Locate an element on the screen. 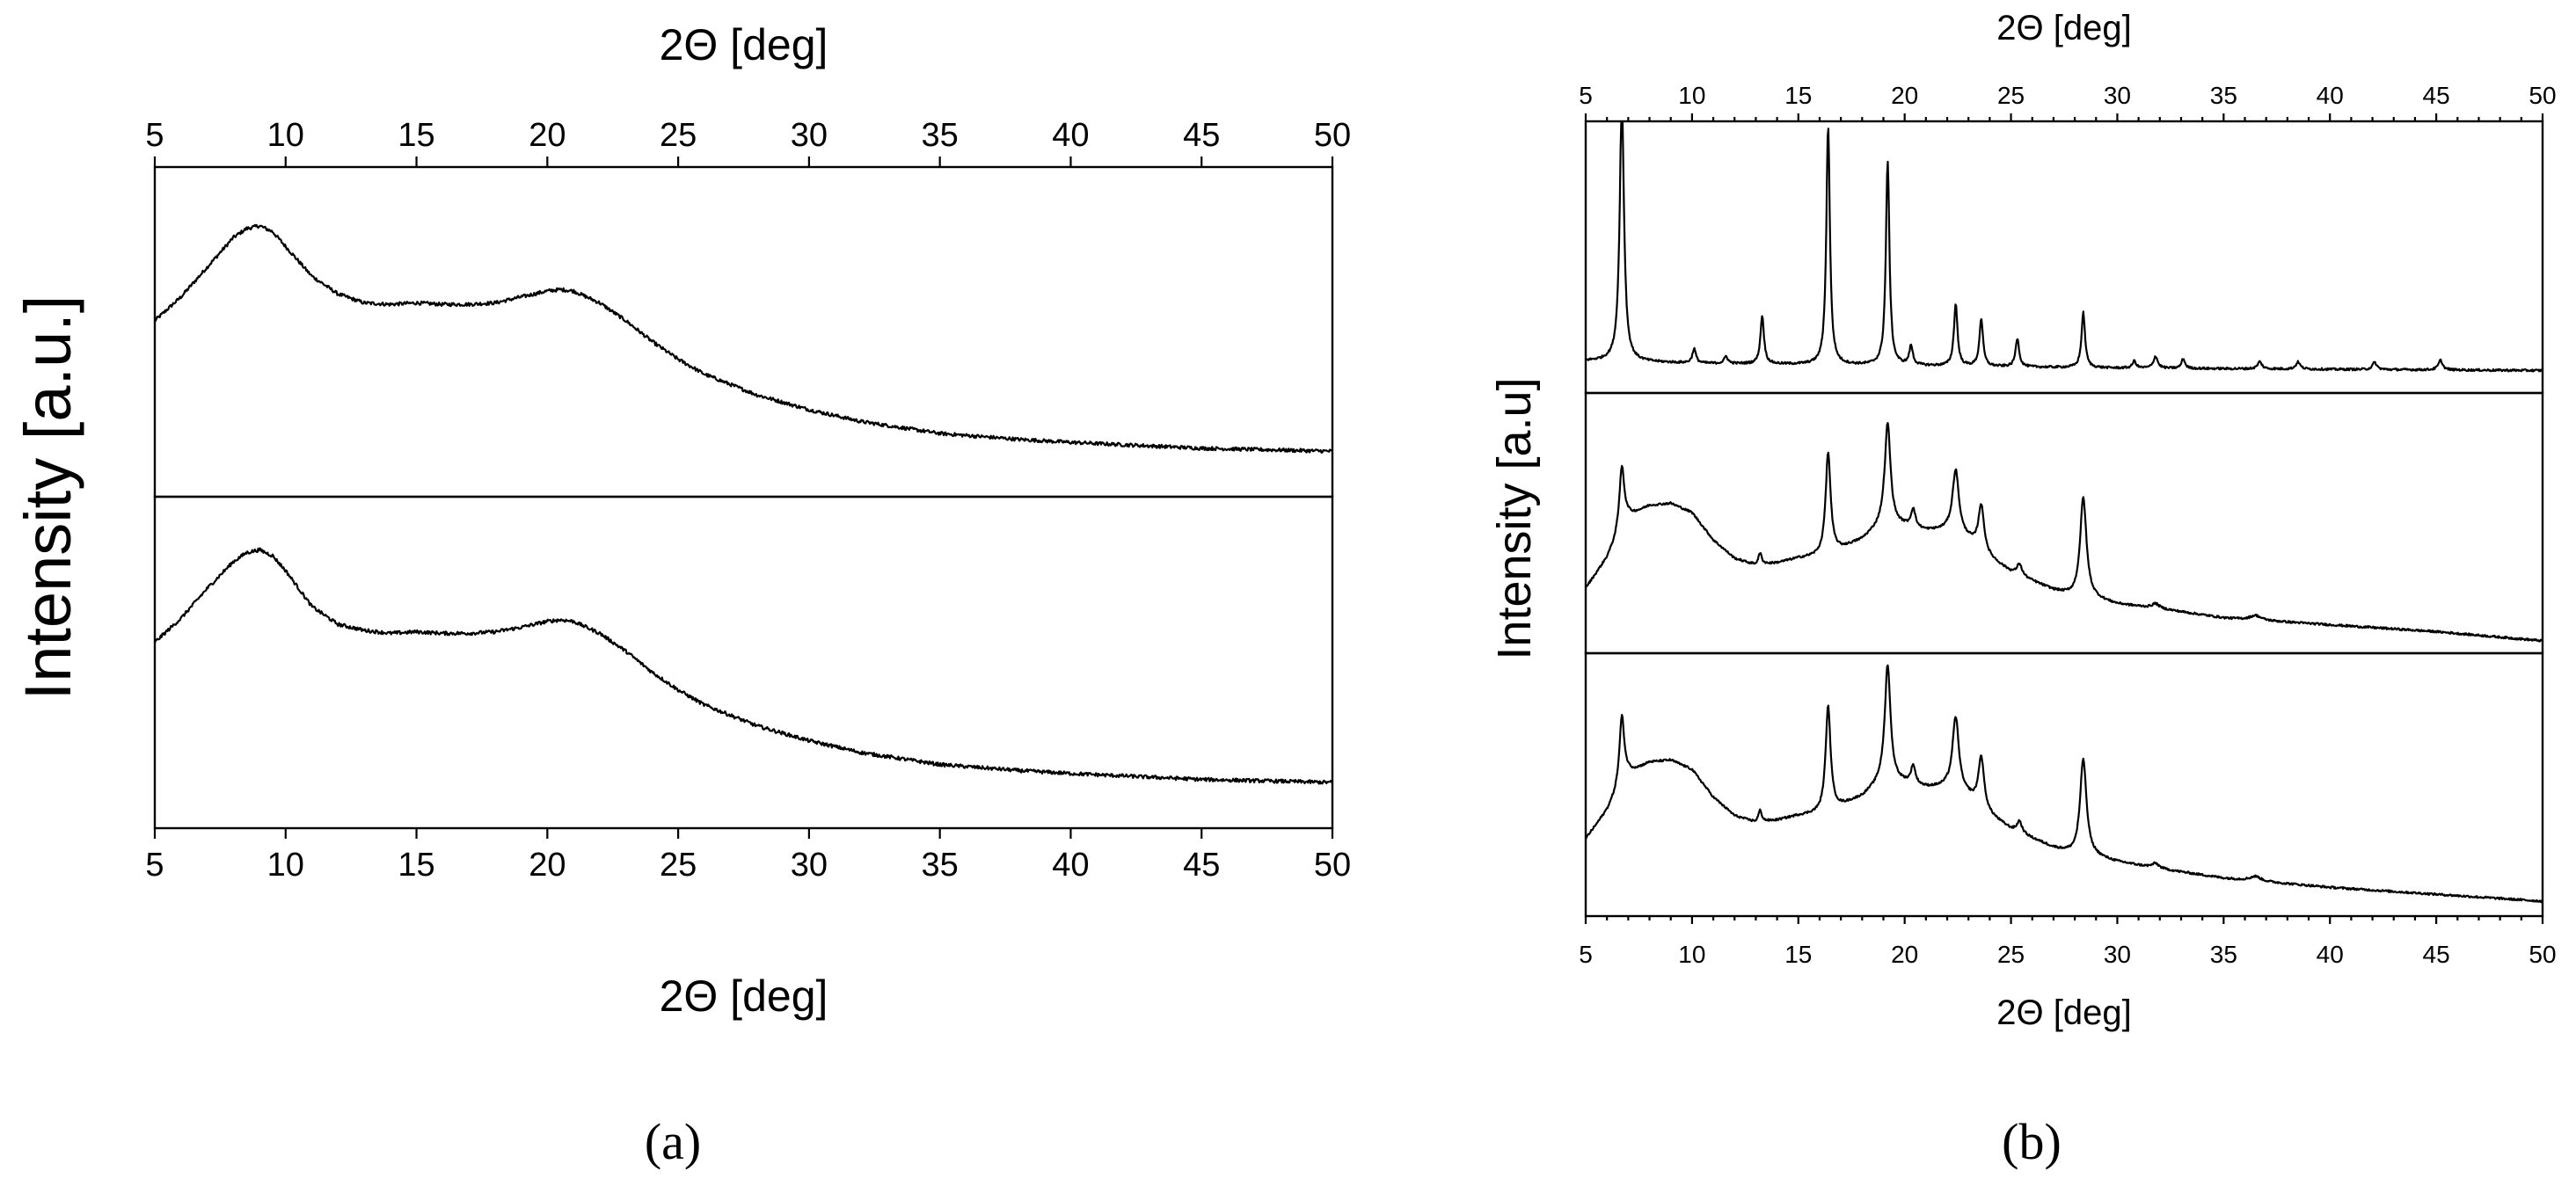 This screenshot has height=1186, width=2576. y-axis-title: Intensity [a.u] is located at coordinates (1514, 518).